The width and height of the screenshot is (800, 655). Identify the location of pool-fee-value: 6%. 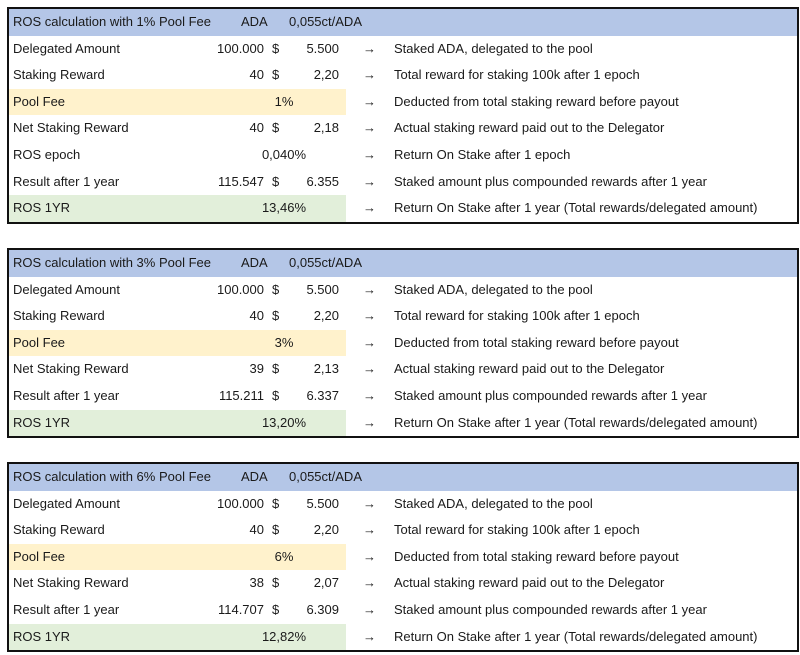
(284, 556).